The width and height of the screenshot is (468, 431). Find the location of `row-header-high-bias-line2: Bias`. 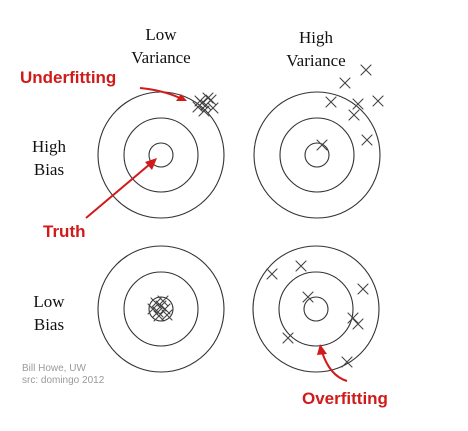

row-header-high-bias-line2: Bias is located at coordinates (49, 169).